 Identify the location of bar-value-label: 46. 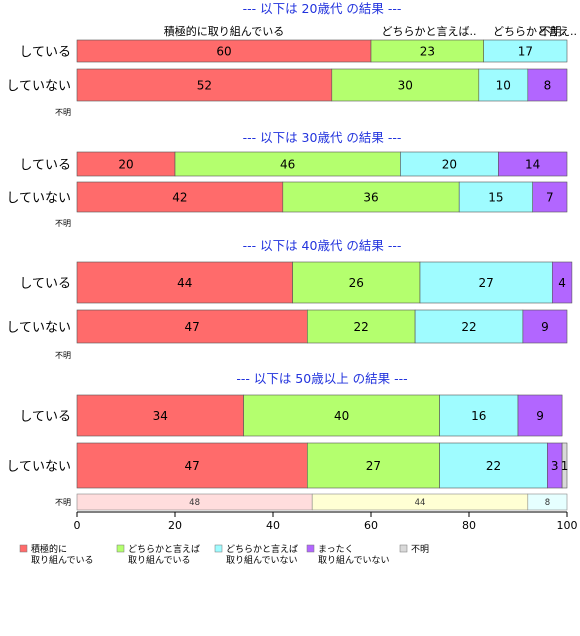
(287, 165).